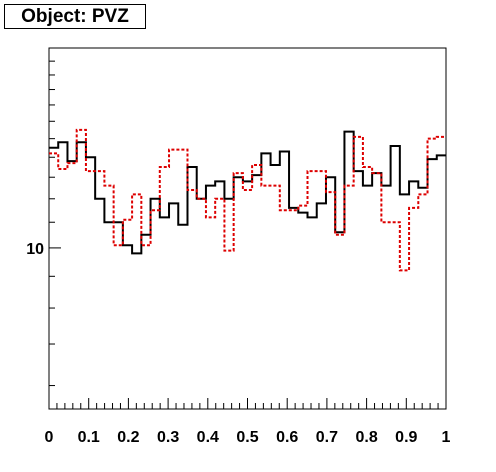 The height and width of the screenshot is (472, 496). I want to click on x-tick-label: 0.4, so click(208, 437).